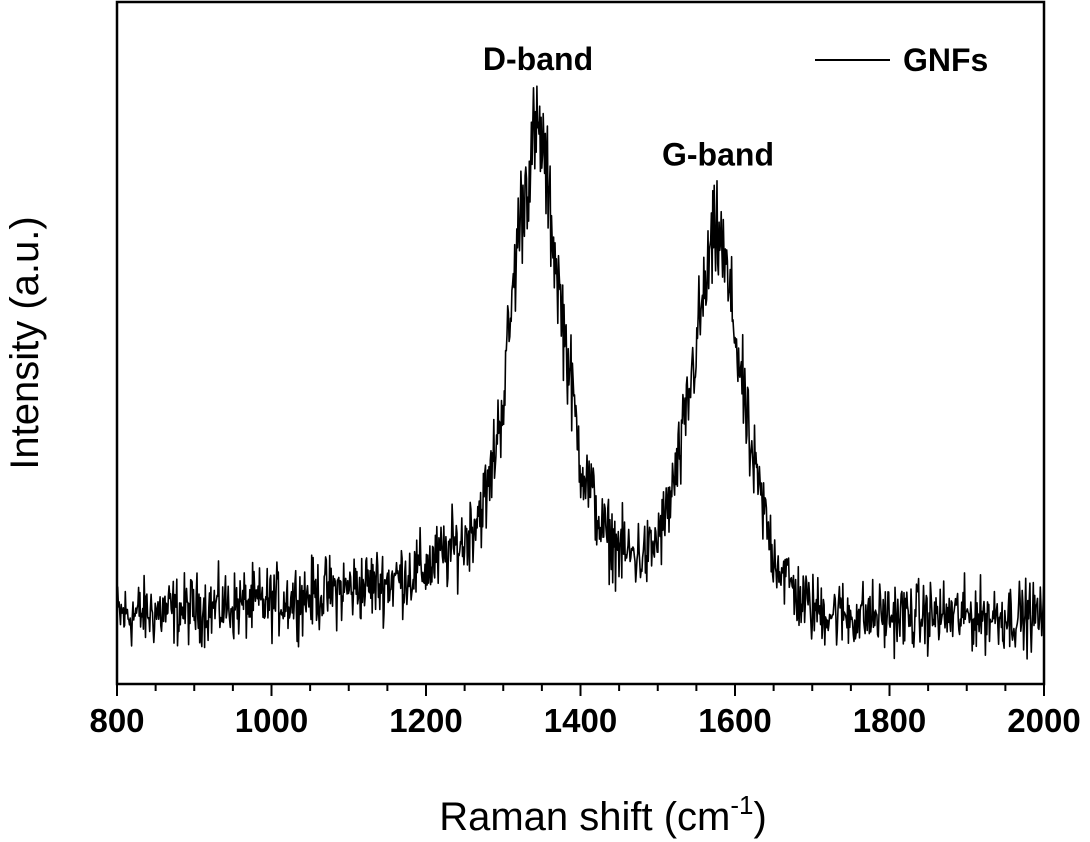 This screenshot has height=842, width=1090. Describe the element at coordinates (25, 342) in the screenshot. I see `y-axis-title: Intensity (a.u.)` at that location.